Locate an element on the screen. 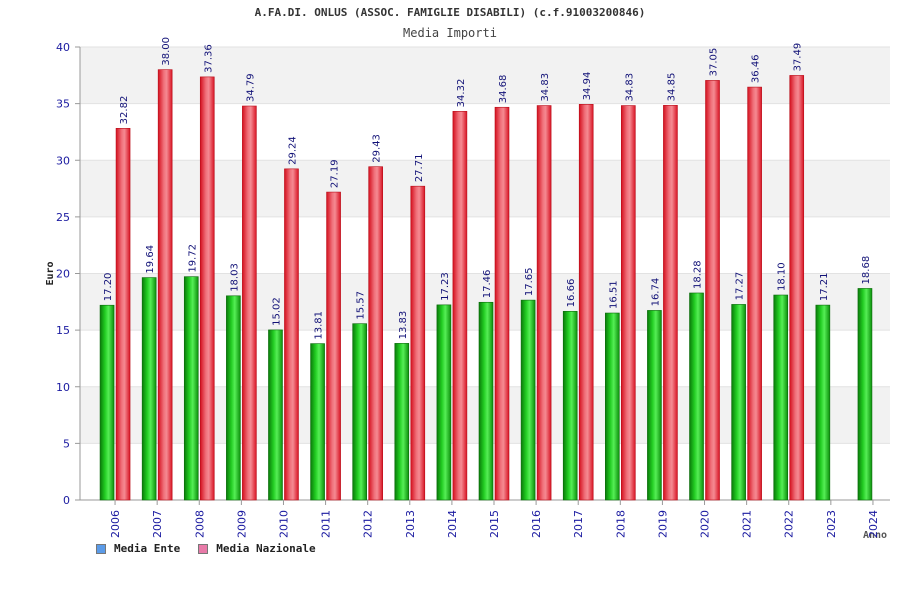  legend-swatch-media-nazionale is located at coordinates (203, 548).